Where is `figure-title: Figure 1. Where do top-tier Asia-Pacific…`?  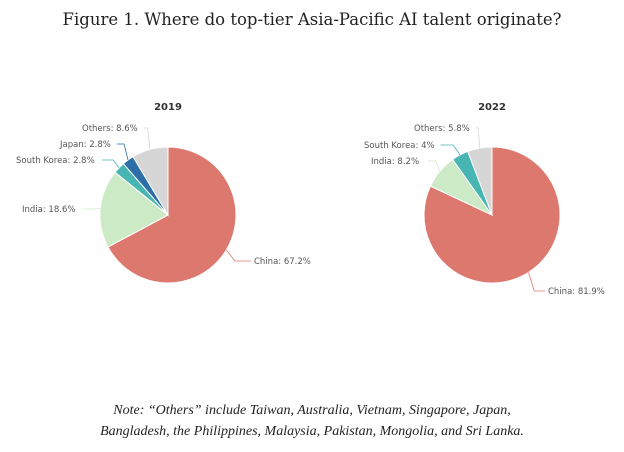
figure-title: Figure 1. Where do top-tier Asia-Pacific… is located at coordinates (312, 19).